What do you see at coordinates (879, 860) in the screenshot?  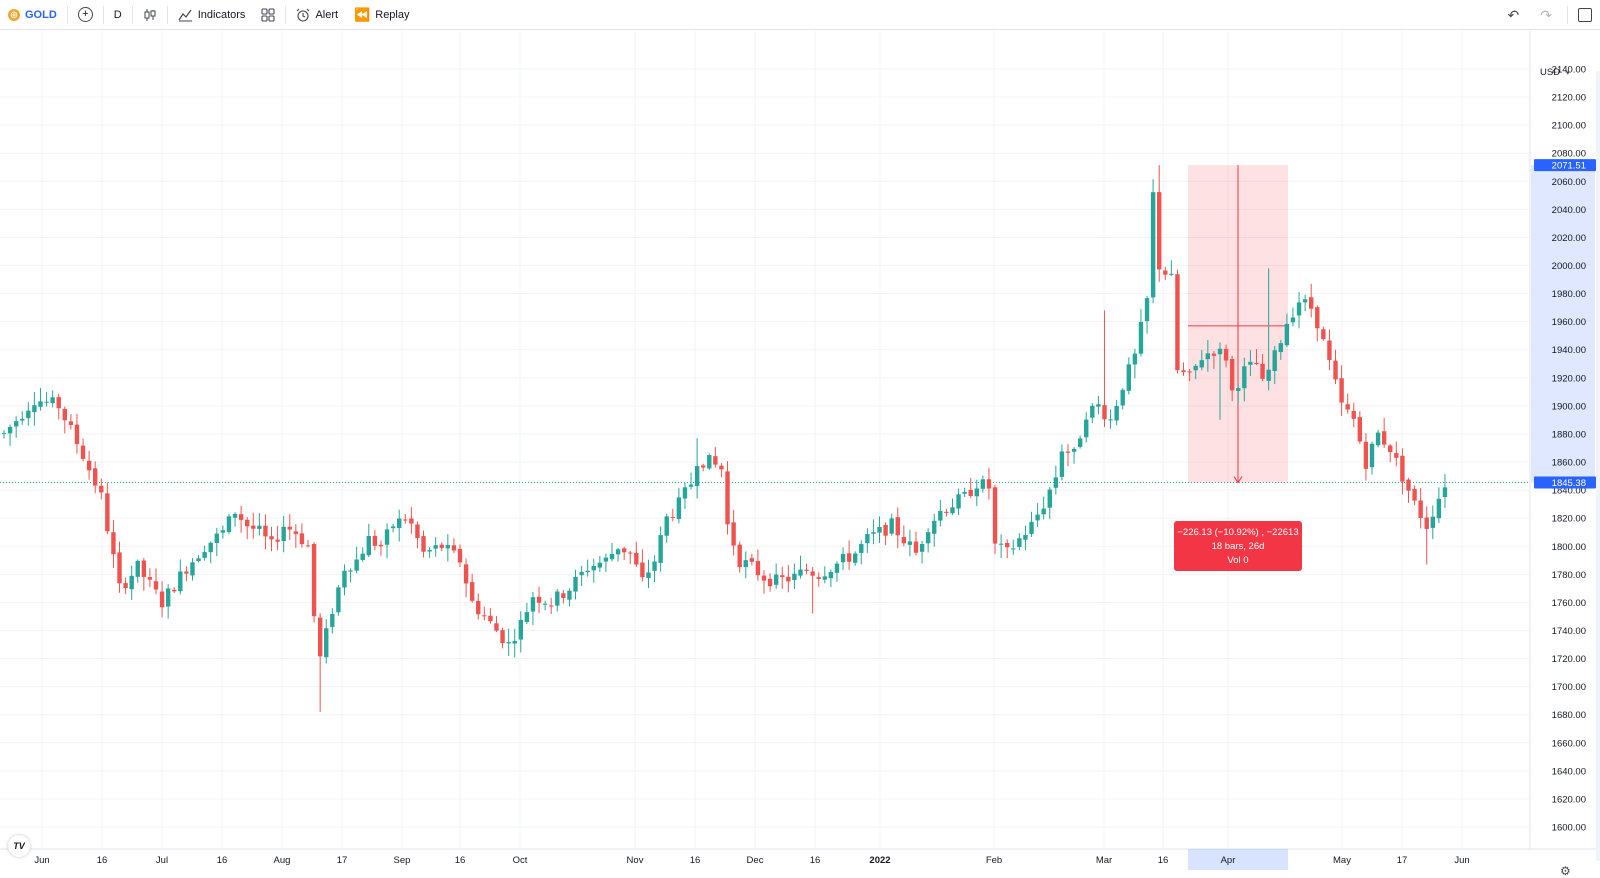 I see `x-tick-label: 2022` at bounding box center [879, 860].